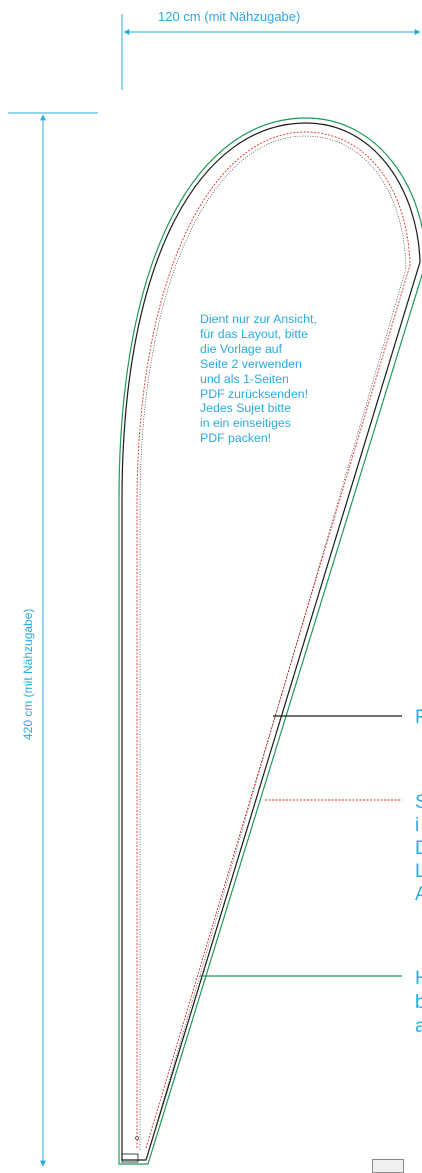 This screenshot has width=422, height=1173. I want to click on legend-seam-text: H b a, so click(418, 1003).